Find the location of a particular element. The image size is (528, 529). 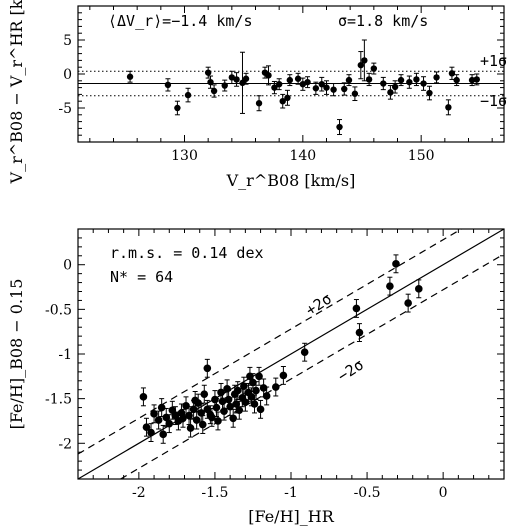

bottom-y-tick-label: -1 is located at coordinates (65, 355).